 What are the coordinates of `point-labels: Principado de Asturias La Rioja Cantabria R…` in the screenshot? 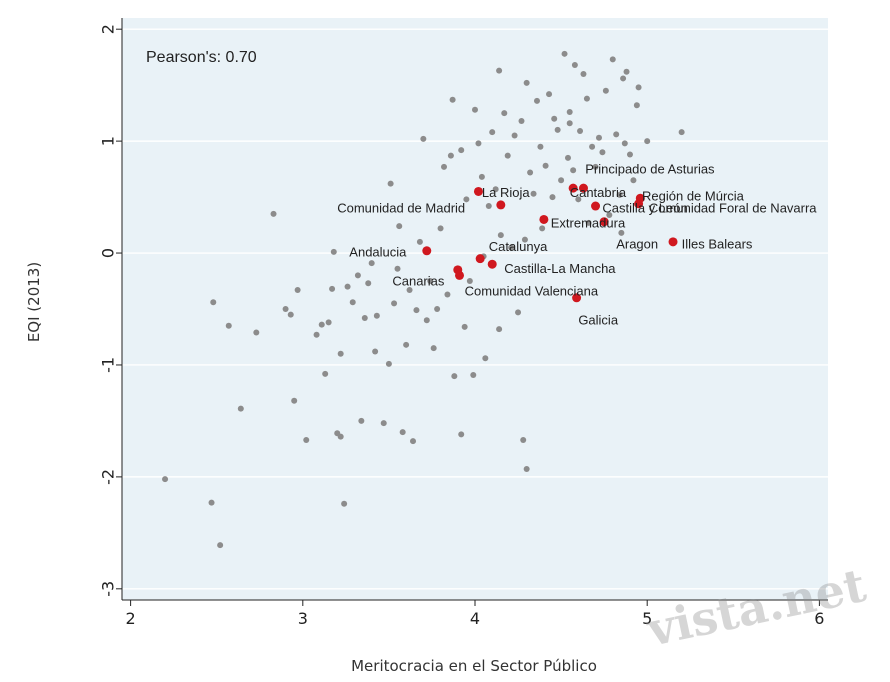 It's located at (577, 245).